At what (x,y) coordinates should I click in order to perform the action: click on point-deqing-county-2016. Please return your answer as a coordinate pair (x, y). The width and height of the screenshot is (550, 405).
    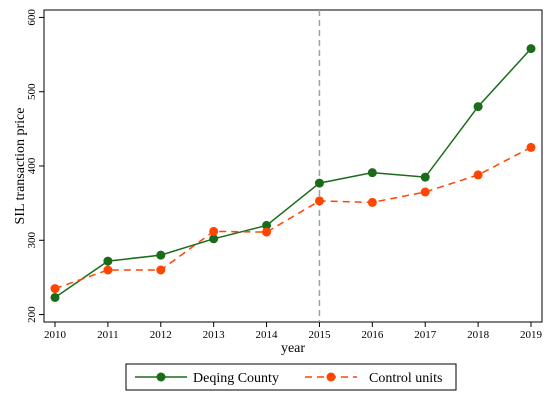
    Looking at the image, I should click on (372, 173).